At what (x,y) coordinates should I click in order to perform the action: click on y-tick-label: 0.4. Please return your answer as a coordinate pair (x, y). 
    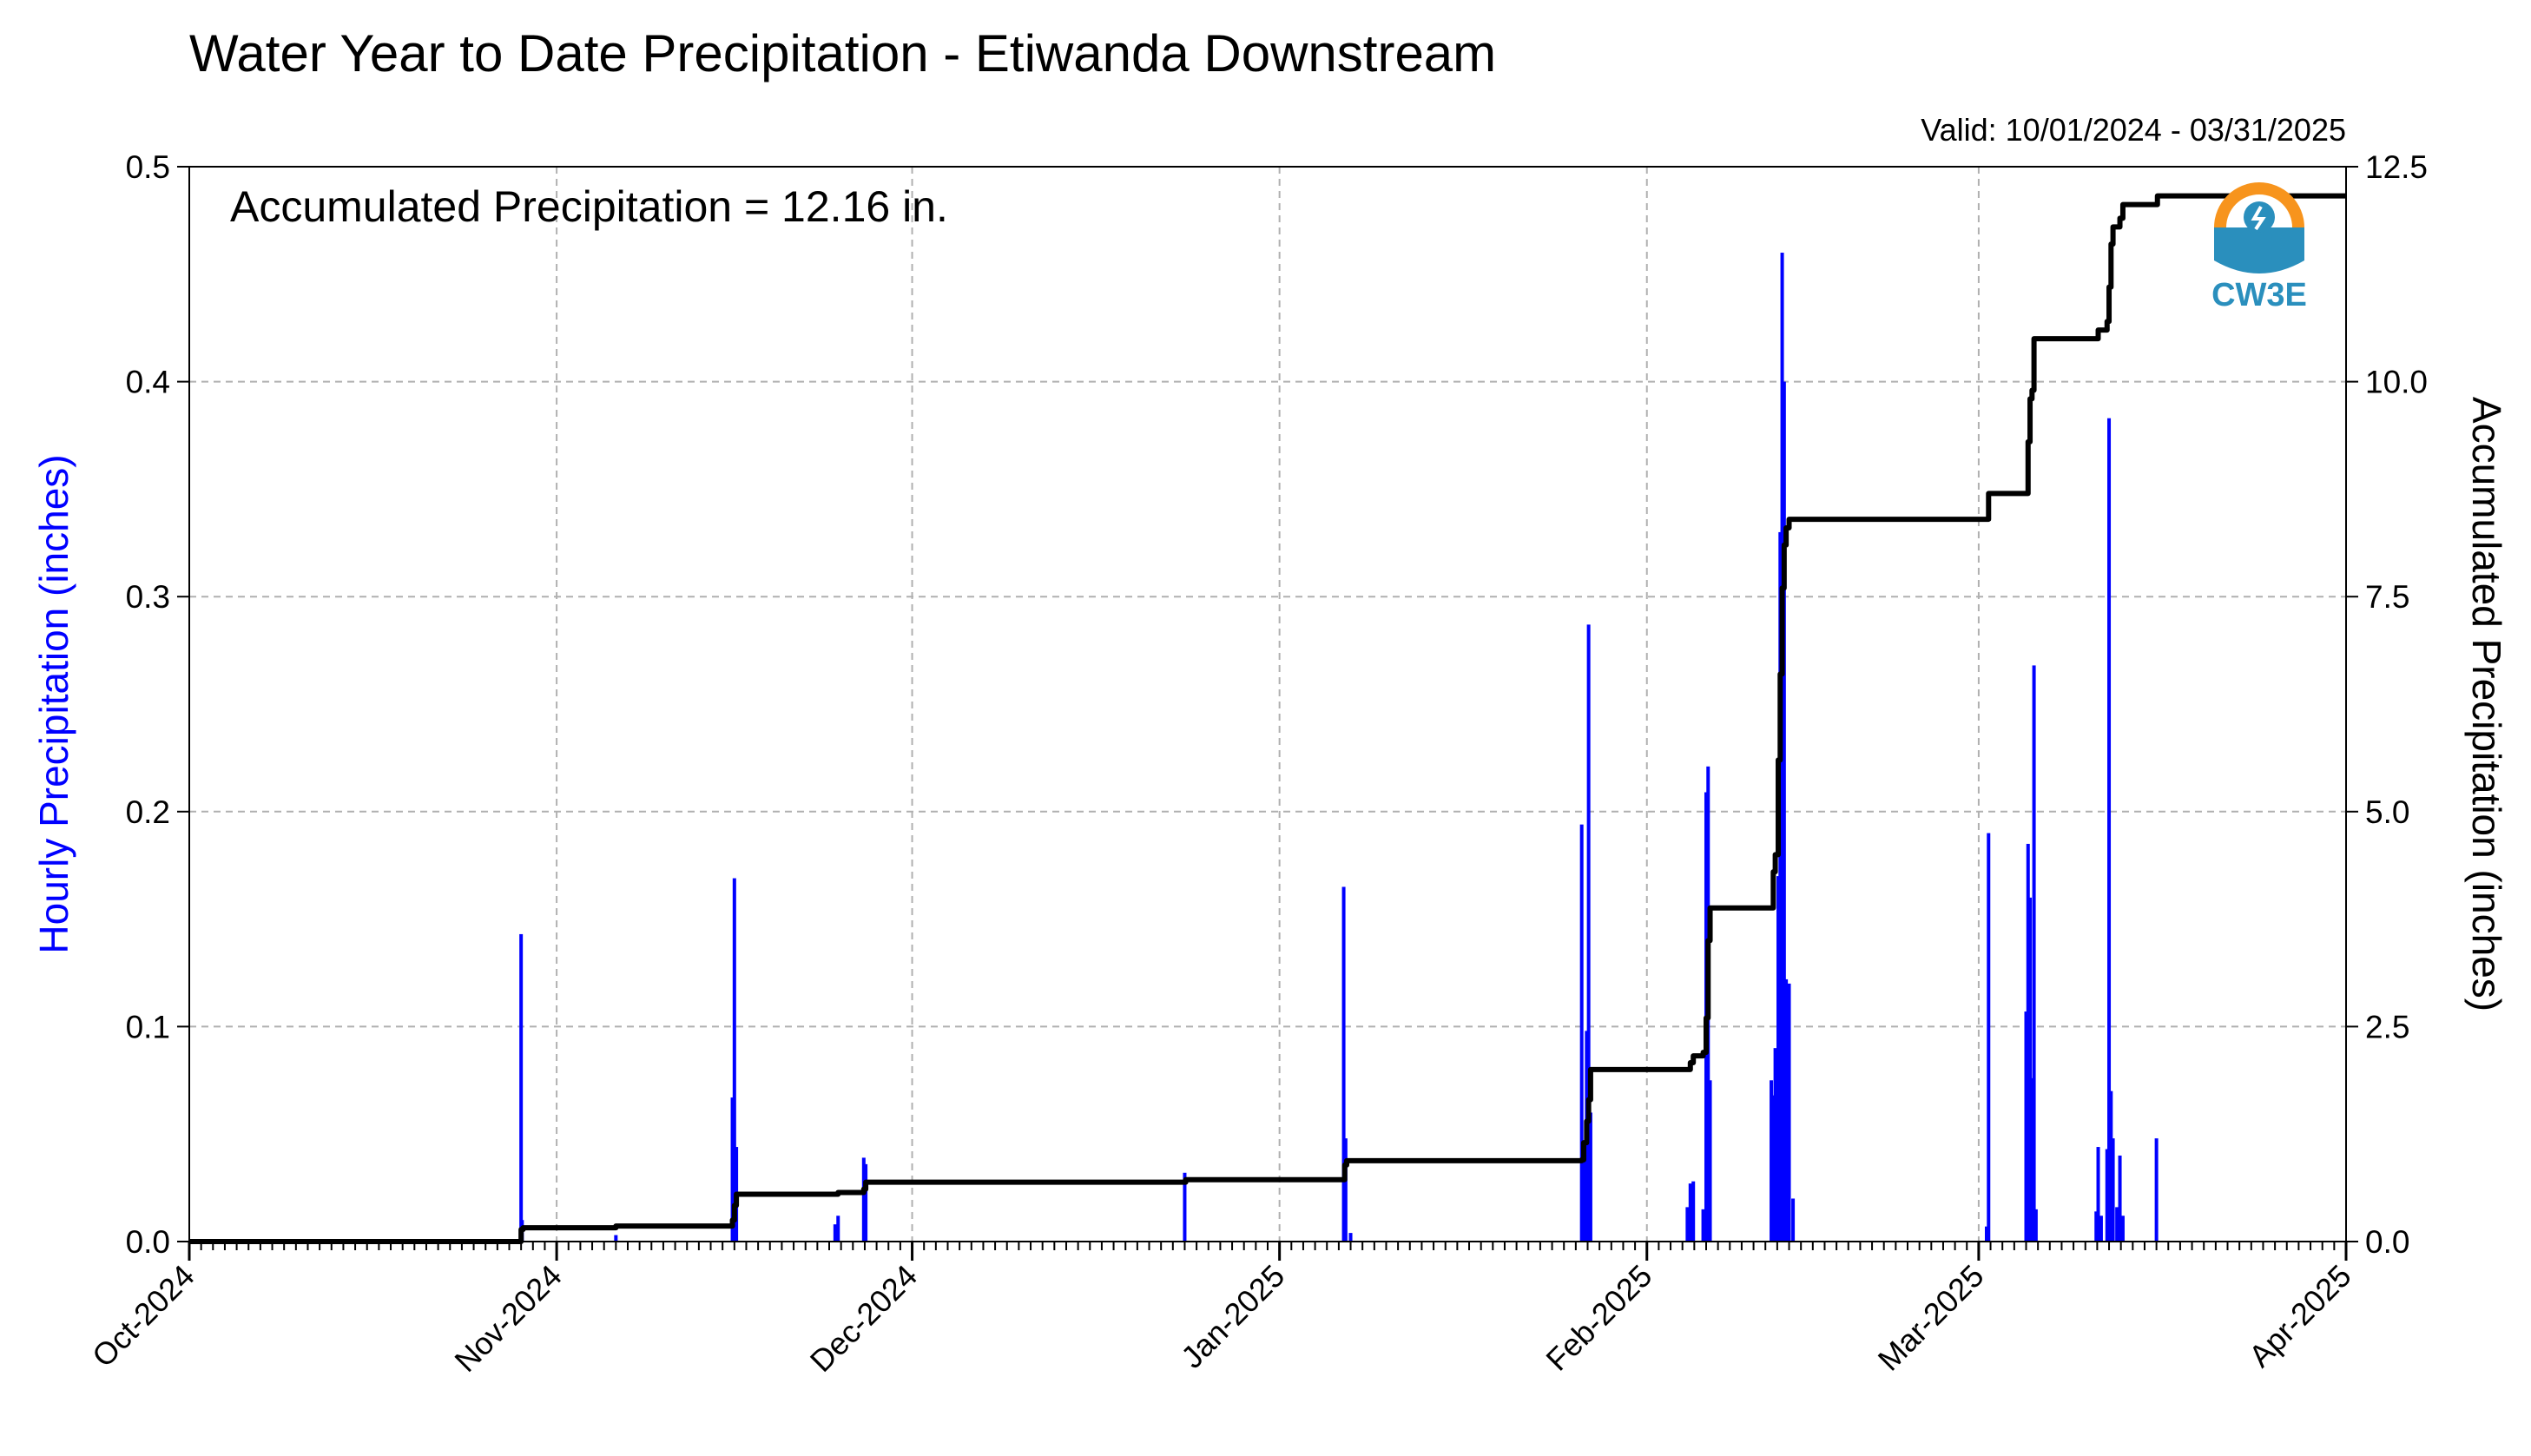
    Looking at the image, I should click on (148, 382).